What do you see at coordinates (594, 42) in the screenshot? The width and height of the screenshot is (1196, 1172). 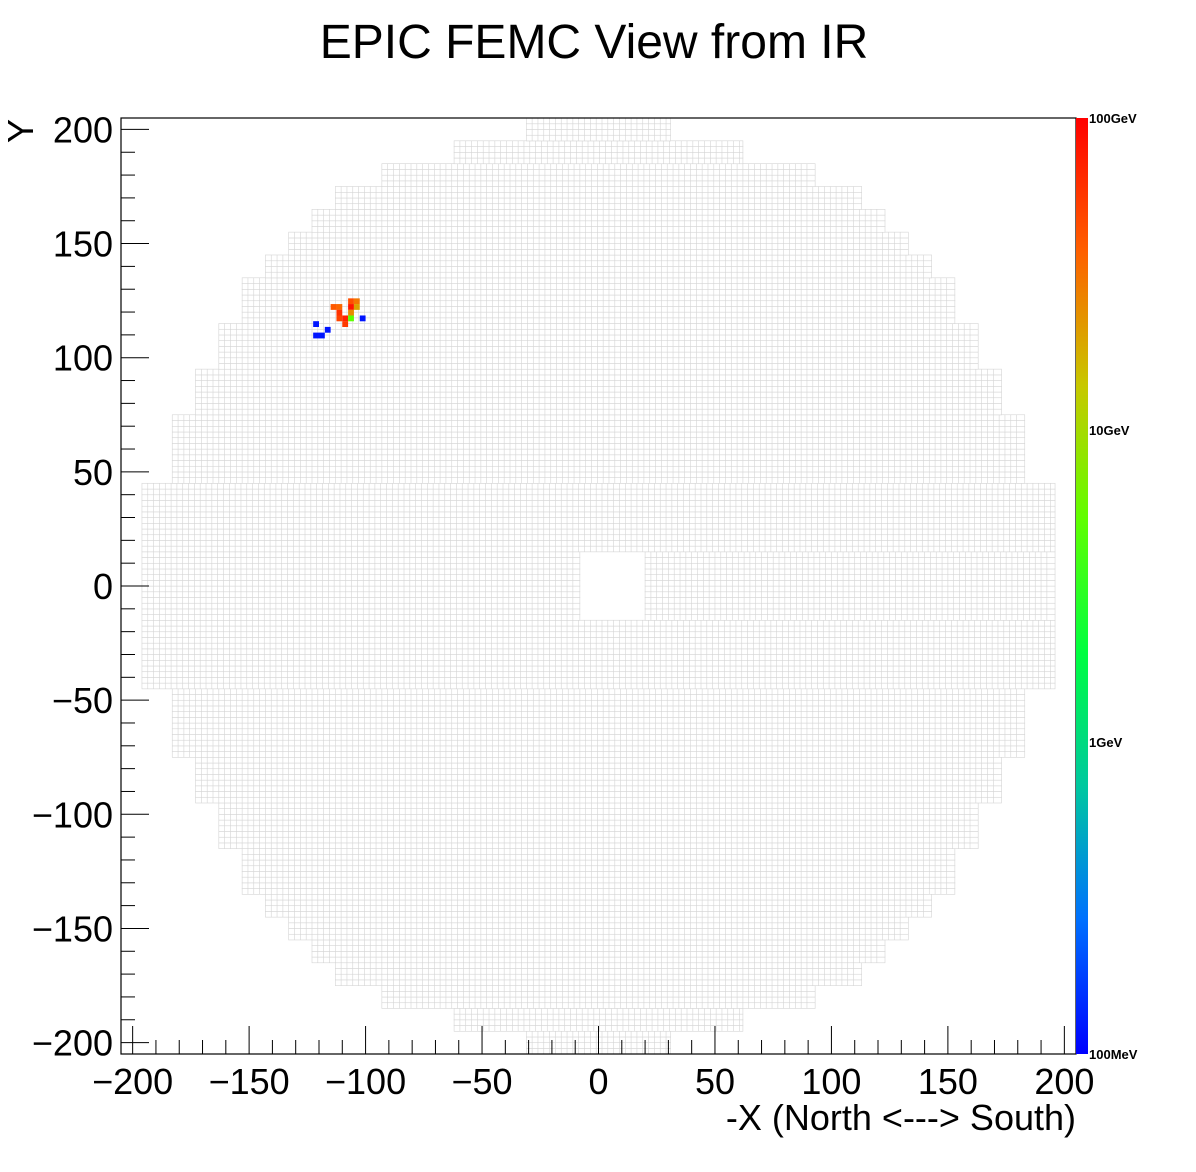 I see `chart-title: EPIC FEMC View from IR` at bounding box center [594, 42].